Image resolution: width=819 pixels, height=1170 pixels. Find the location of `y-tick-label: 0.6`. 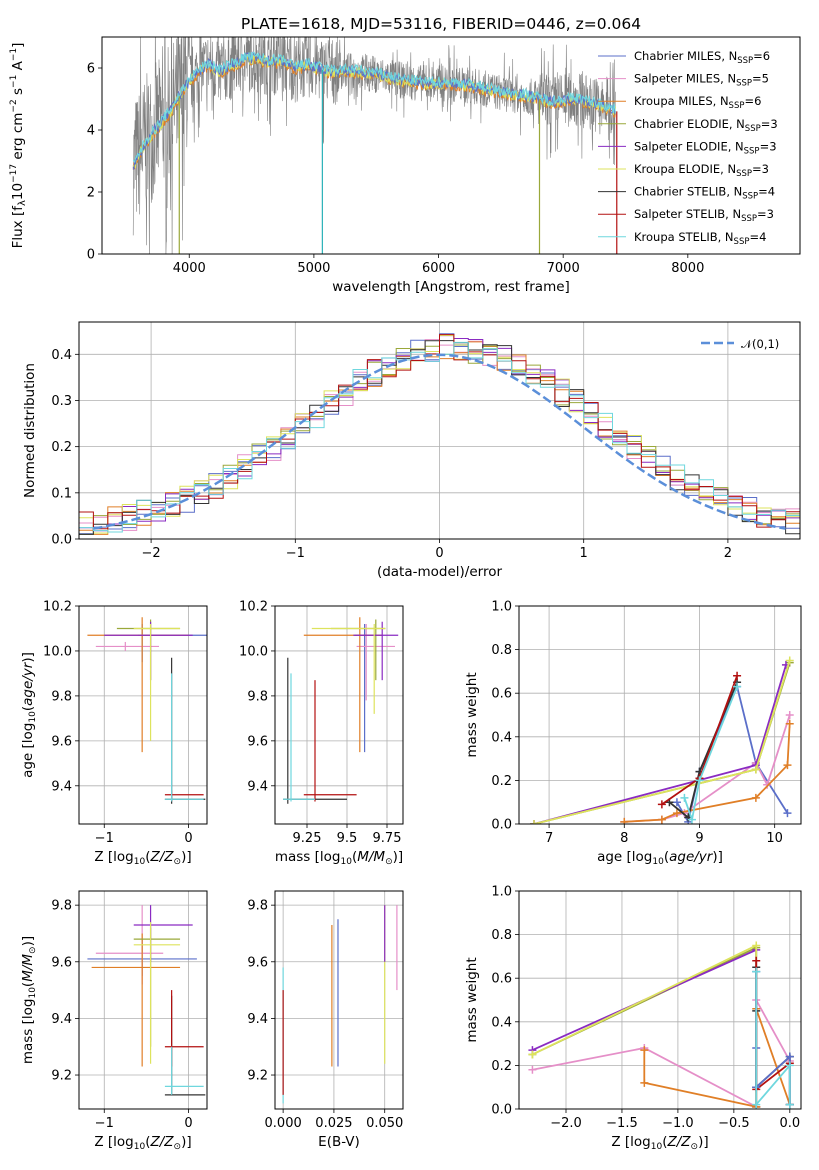

y-tick-label: 0.6 is located at coordinates (501, 979).